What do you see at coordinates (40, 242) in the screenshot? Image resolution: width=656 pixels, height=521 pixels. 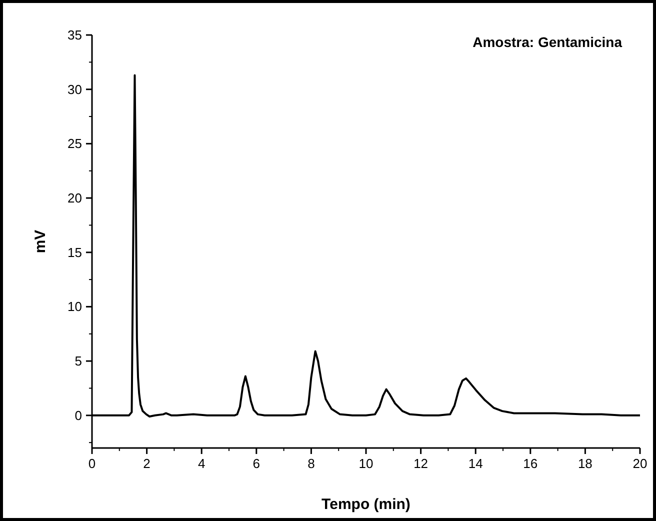 I see `y-axis-title: mV` at bounding box center [40, 242].